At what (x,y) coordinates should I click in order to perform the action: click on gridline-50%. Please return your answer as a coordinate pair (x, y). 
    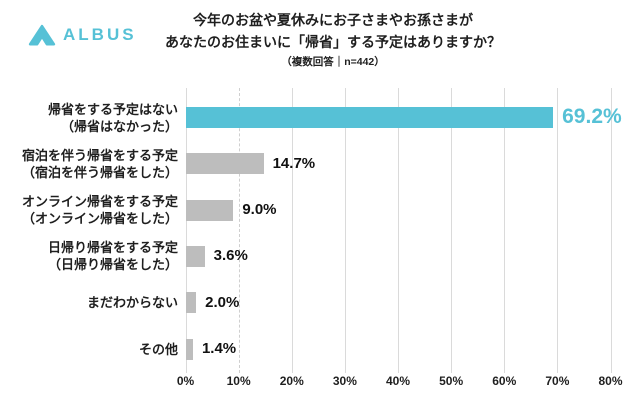
    Looking at the image, I should click on (452, 230).